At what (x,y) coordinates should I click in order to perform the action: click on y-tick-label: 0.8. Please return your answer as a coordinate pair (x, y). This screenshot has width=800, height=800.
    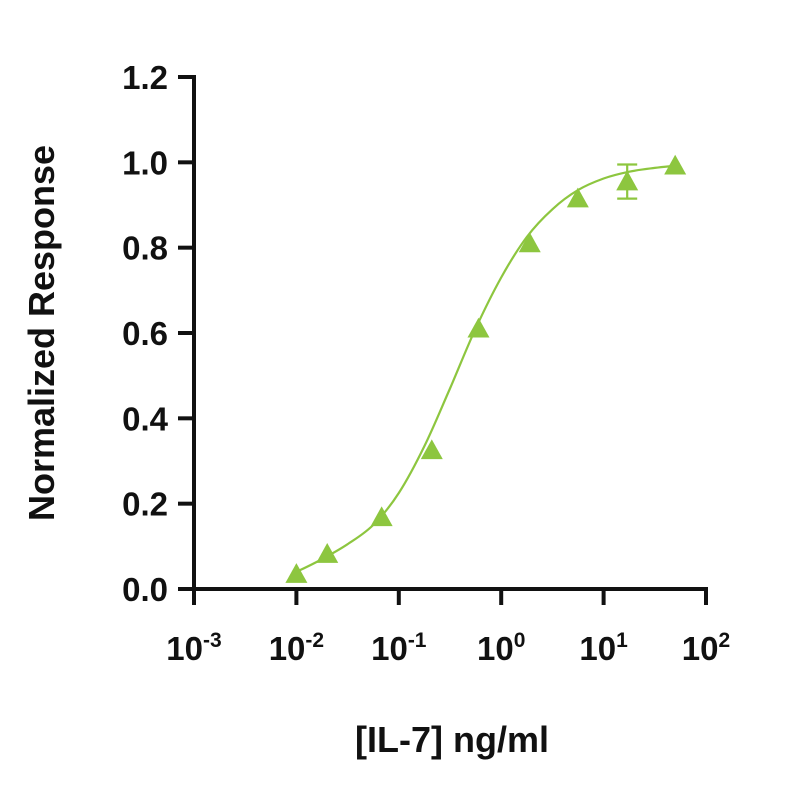
    Looking at the image, I should click on (145, 248).